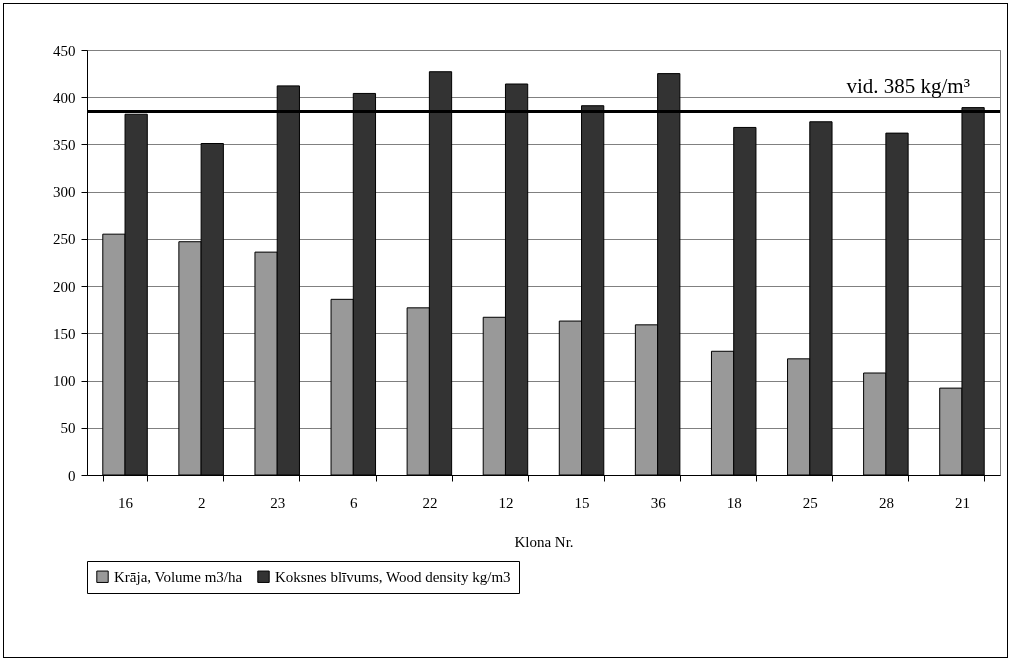  Describe the element at coordinates (734, 502) in the screenshot. I see `x-tick-label: 18` at that location.